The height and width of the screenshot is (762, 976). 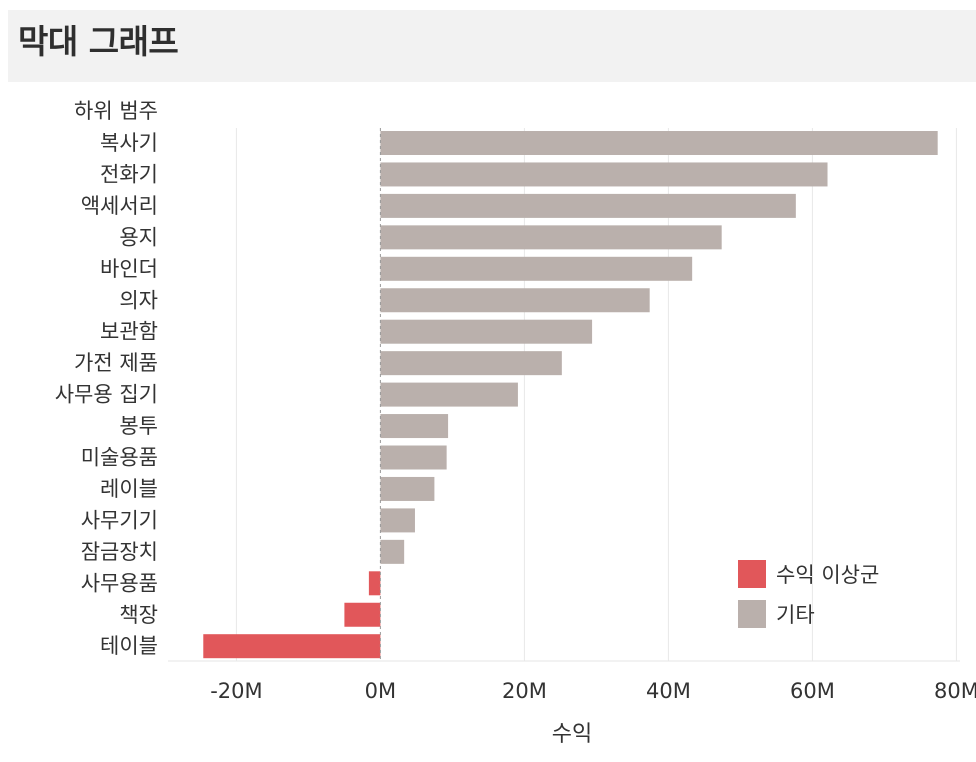 I want to click on category-label: 가전 제품, so click(x=116, y=363).